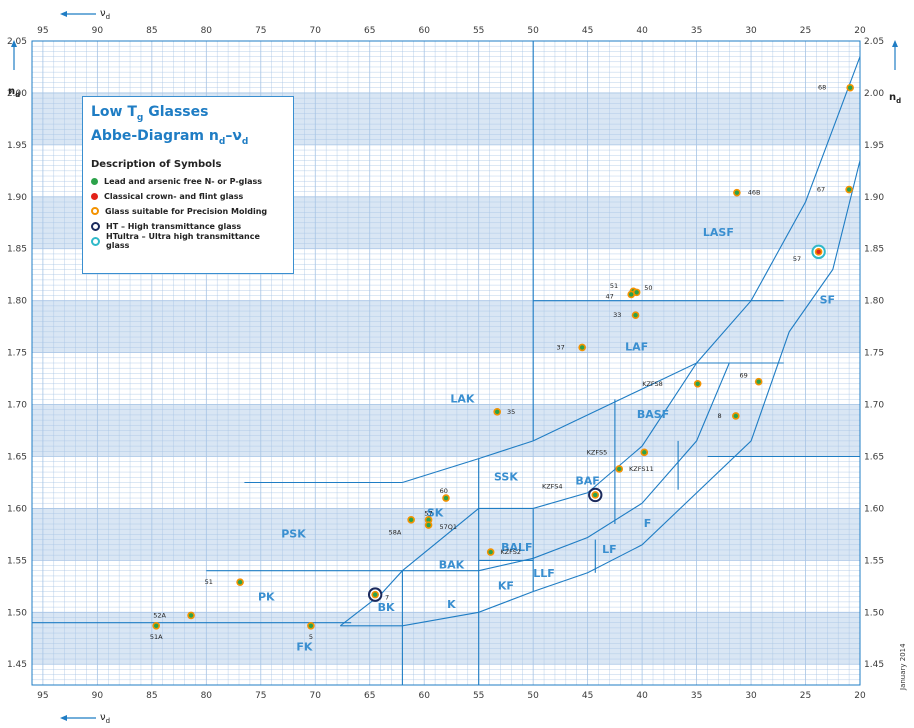  Describe the element at coordinates (874, 457) in the screenshot. I see `y-tick-right: 1.65` at that location.